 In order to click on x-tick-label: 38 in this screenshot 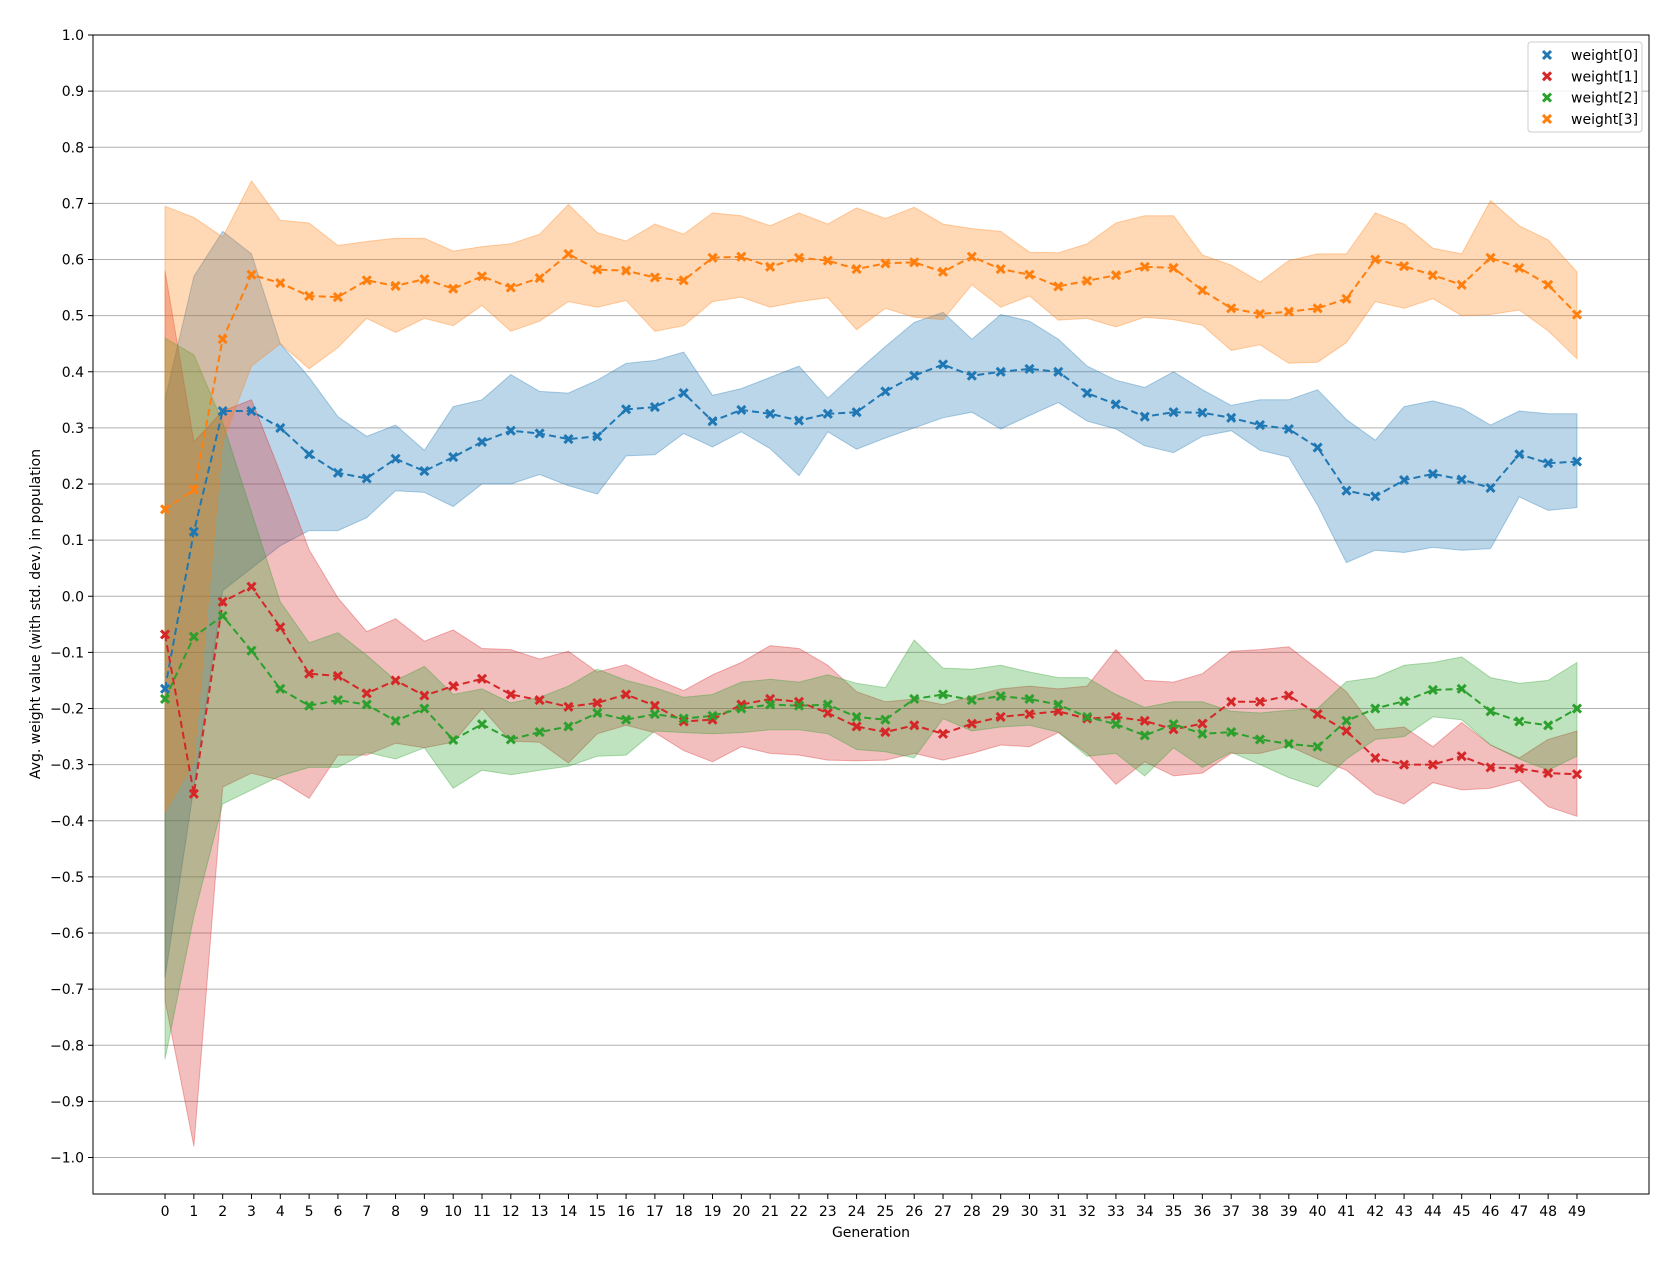, I will do `click(1260, 1212)`.